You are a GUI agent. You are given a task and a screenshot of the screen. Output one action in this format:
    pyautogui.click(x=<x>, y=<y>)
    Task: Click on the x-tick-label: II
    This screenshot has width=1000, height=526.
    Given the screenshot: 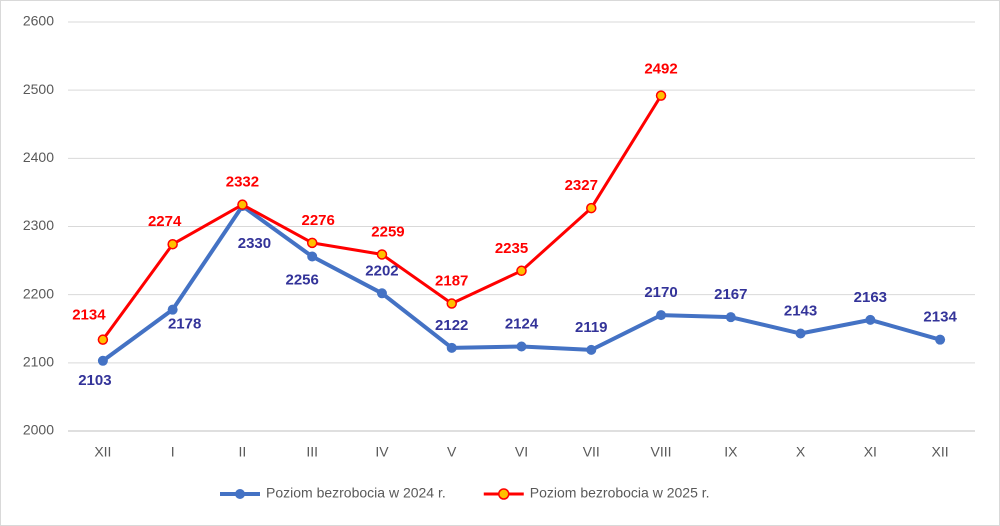 What is the action you would take?
    pyautogui.click(x=243, y=452)
    